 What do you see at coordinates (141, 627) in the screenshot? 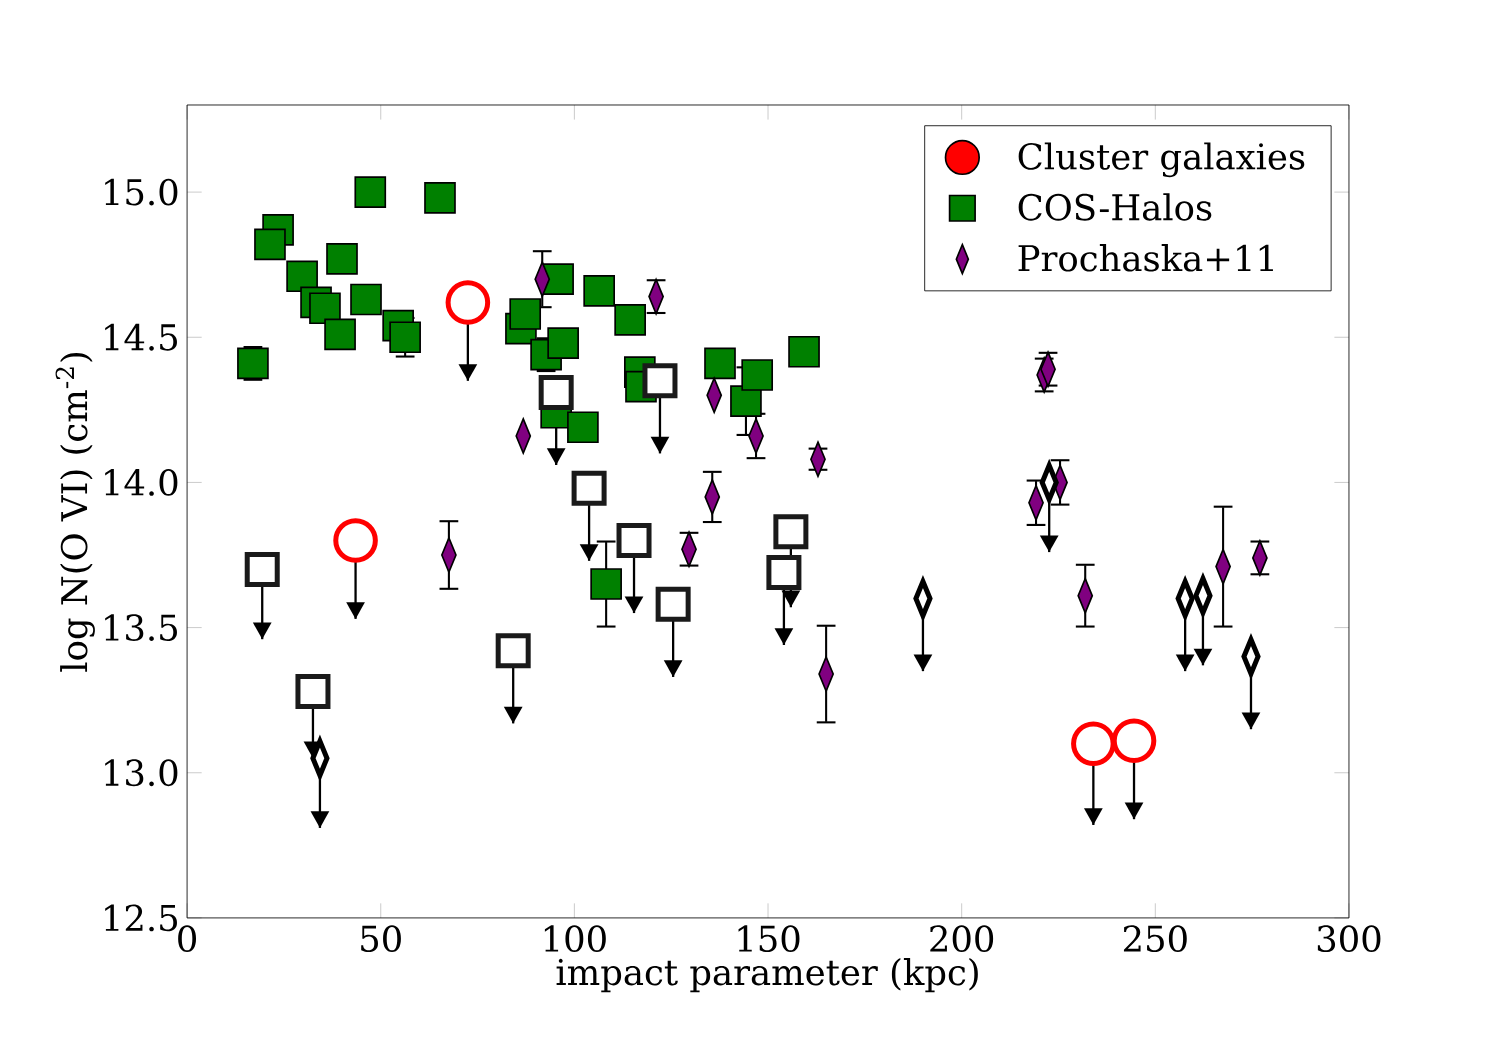
I see `y-tick-label: 13.5` at bounding box center [141, 627].